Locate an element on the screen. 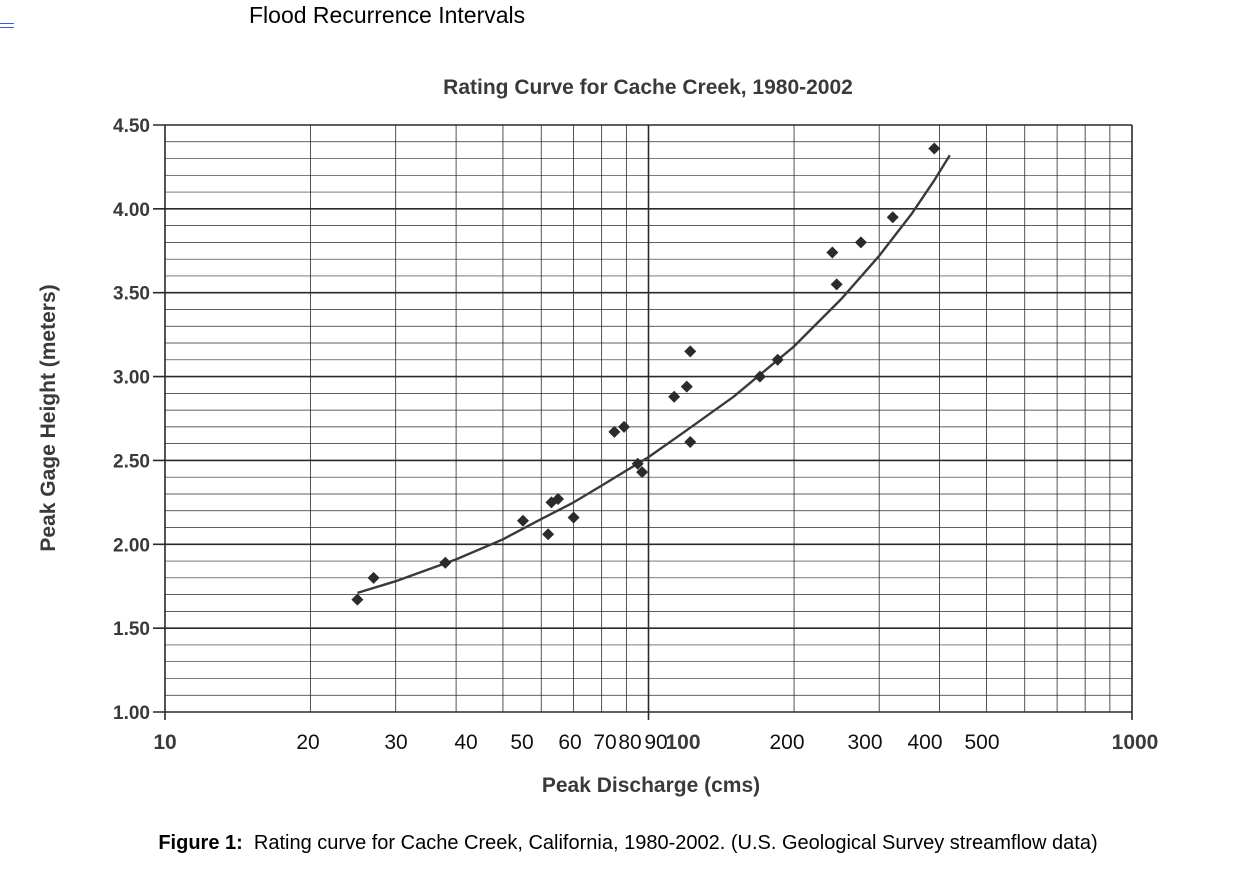 This screenshot has height=890, width=1256. chart-title: Rating Curve for Cache Creek, 1980-2002 is located at coordinates (648, 87).